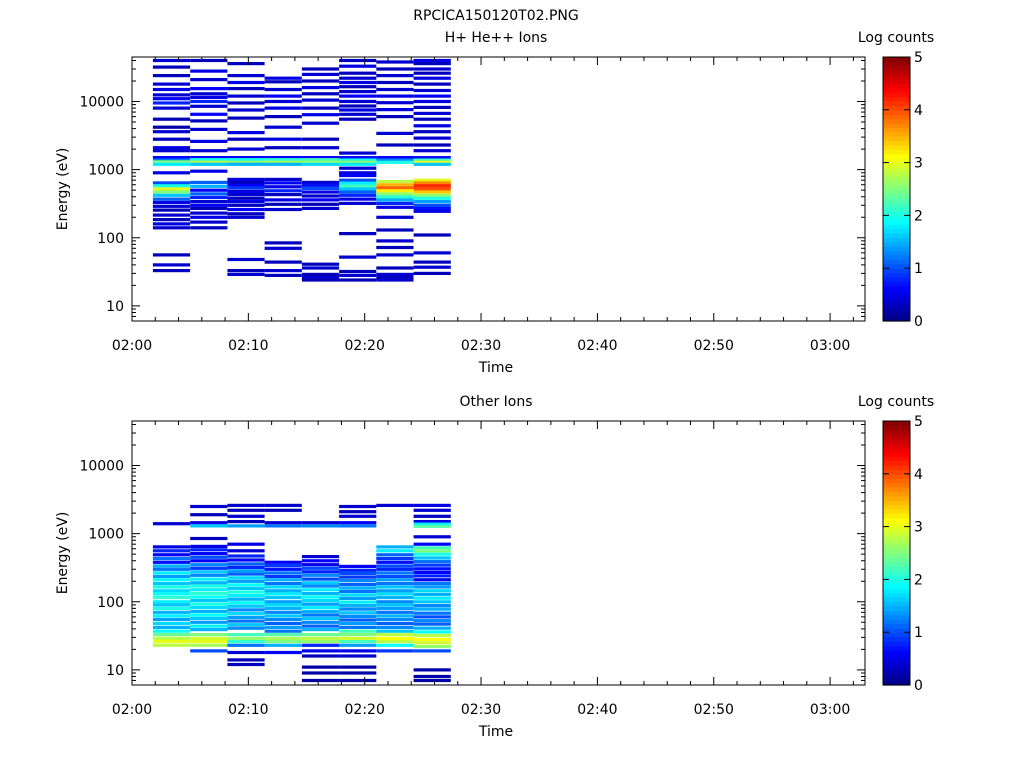  Describe the element at coordinates (106, 171) in the screenshot. I see `y-tick-label: 1000` at that location.